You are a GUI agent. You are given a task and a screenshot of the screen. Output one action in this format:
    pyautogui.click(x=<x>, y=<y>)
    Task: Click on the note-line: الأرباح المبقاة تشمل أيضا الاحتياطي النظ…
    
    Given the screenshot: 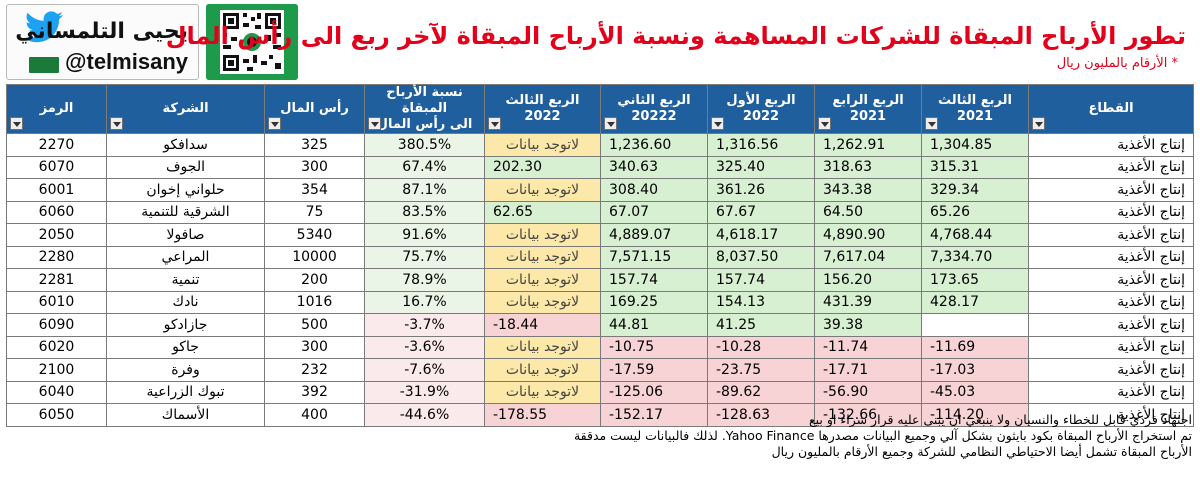 What is the action you would take?
    pyautogui.click(x=981, y=451)
    